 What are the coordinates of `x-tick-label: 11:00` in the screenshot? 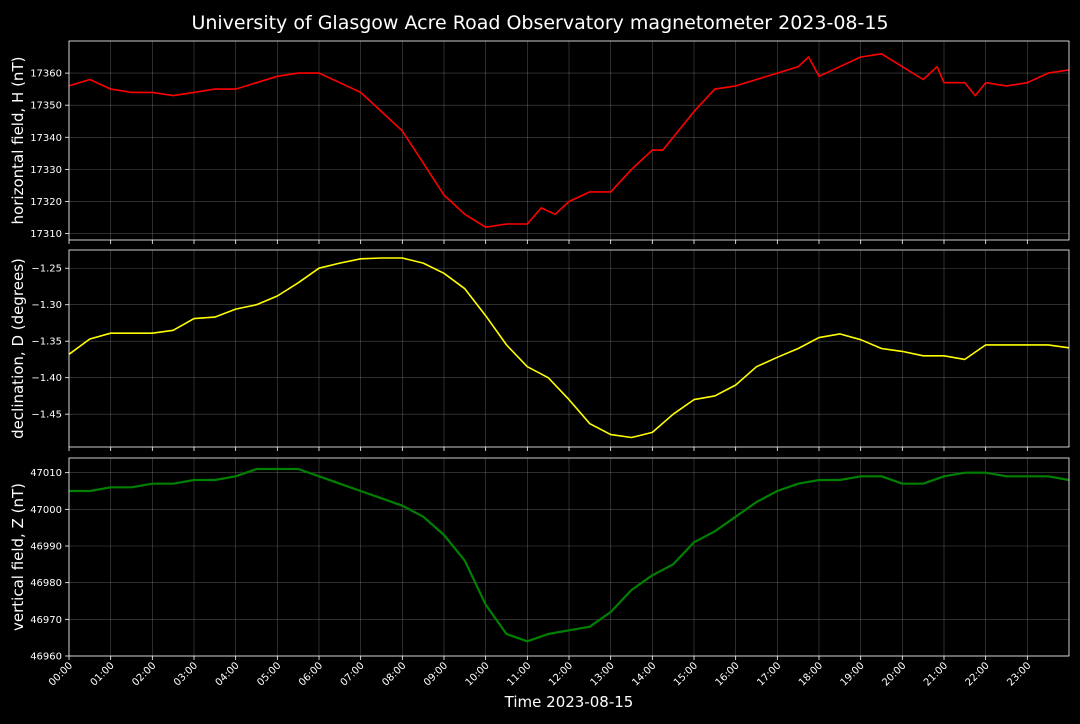 It's located at (519, 674).